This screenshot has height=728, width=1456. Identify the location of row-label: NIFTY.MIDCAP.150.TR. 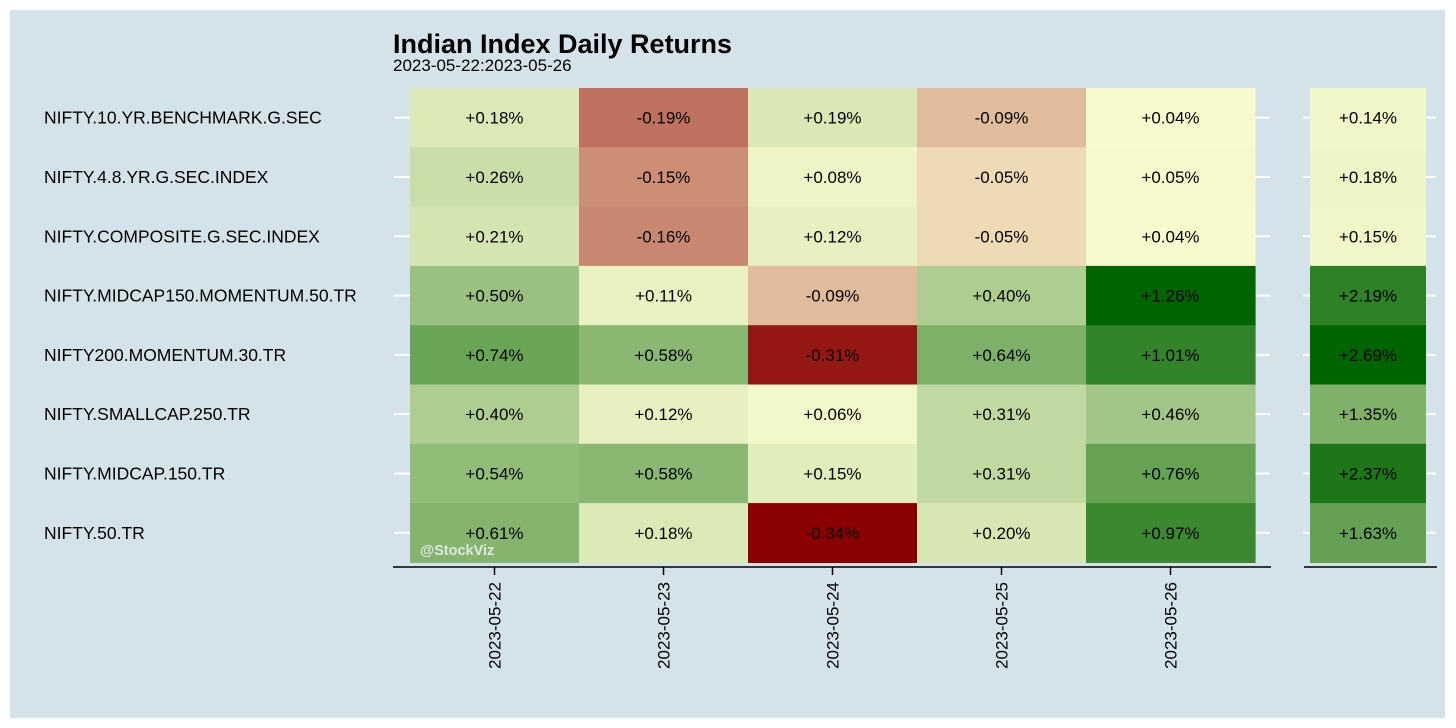
(134, 473).